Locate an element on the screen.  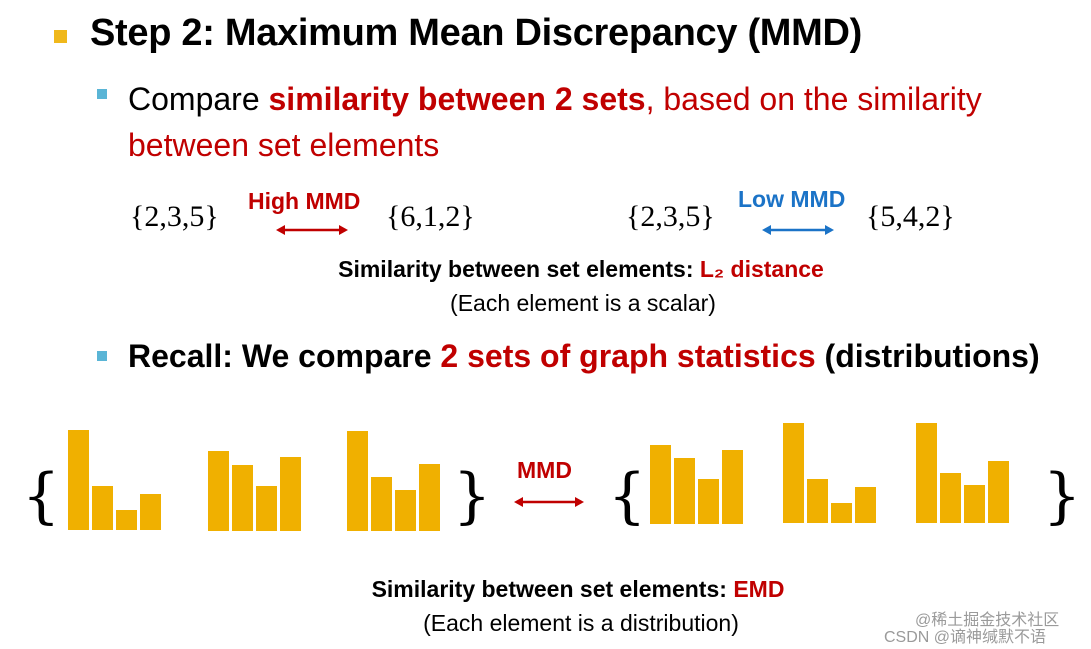
set-a-open-brace: { is located at coordinates (41, 496).